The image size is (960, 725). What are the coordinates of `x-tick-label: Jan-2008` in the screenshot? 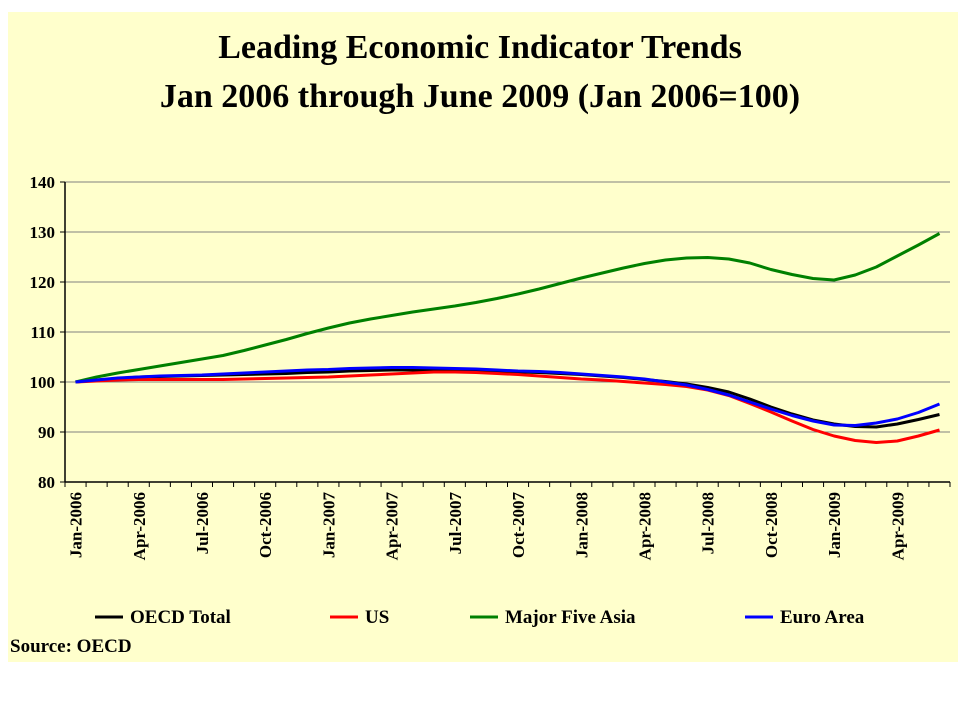 It's located at (581, 525).